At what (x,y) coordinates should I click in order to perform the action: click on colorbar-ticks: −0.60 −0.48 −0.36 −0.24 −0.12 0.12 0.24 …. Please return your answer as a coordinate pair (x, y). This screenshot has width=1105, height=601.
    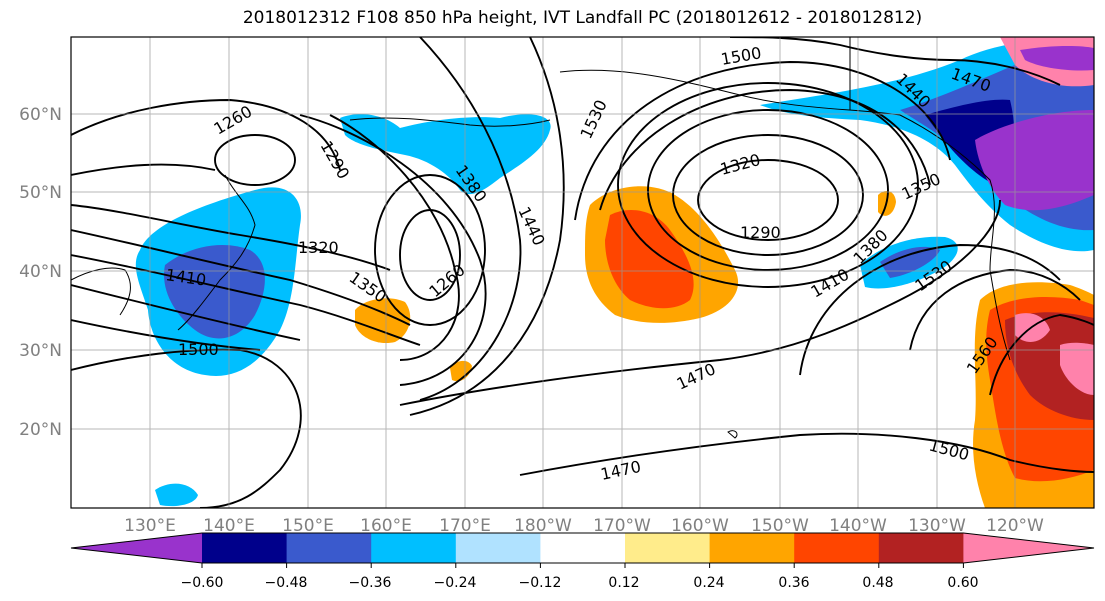
    Looking at the image, I should click on (580, 577).